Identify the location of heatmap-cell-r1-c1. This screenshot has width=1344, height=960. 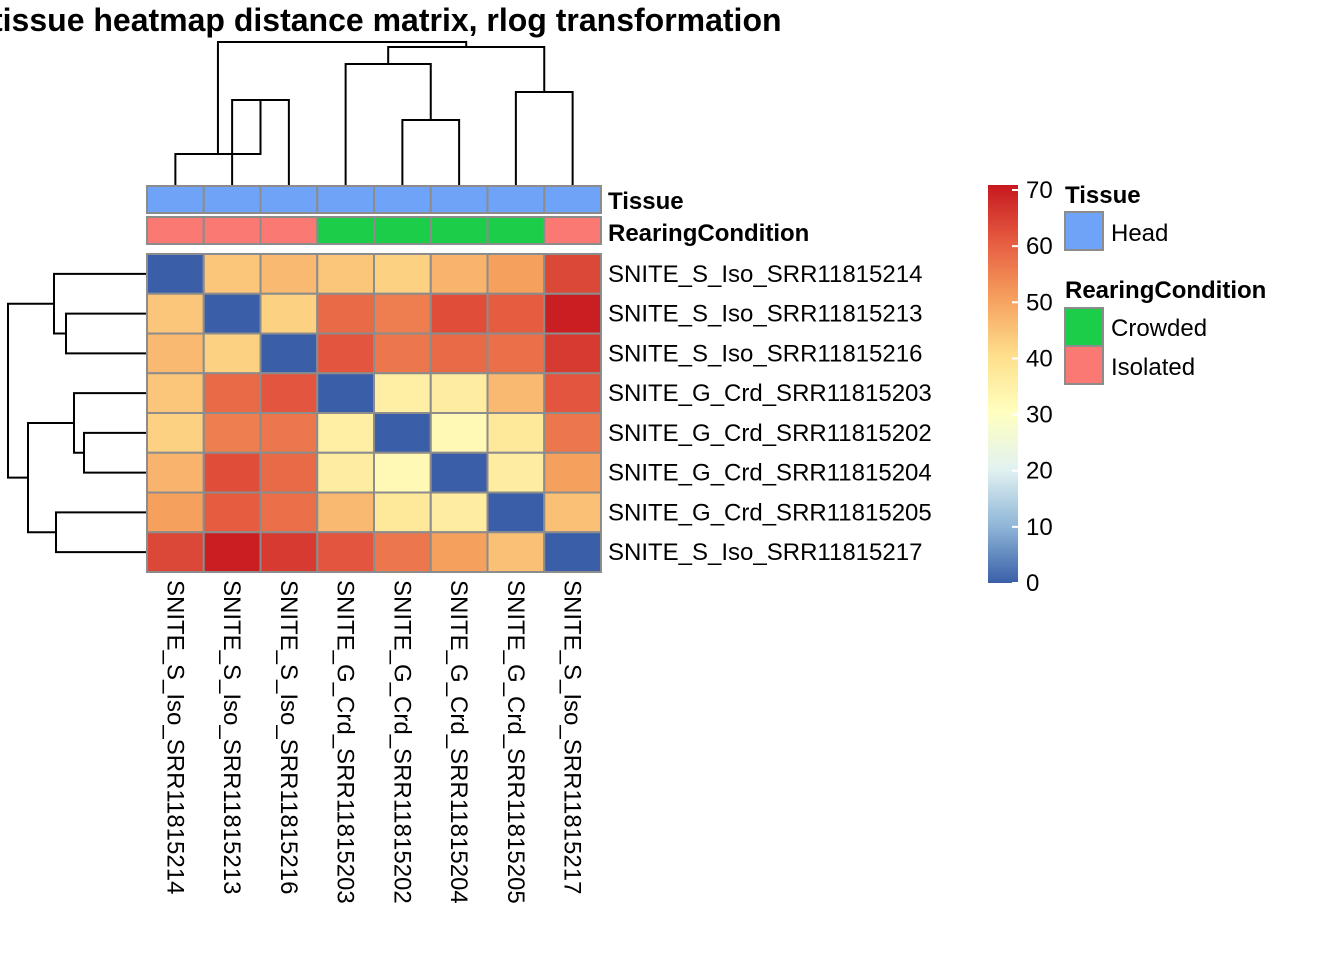
(232, 313).